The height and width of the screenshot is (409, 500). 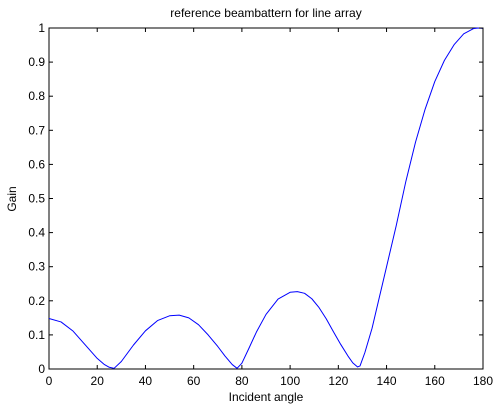 I want to click on x-tick-label: 0, so click(x=49, y=381).